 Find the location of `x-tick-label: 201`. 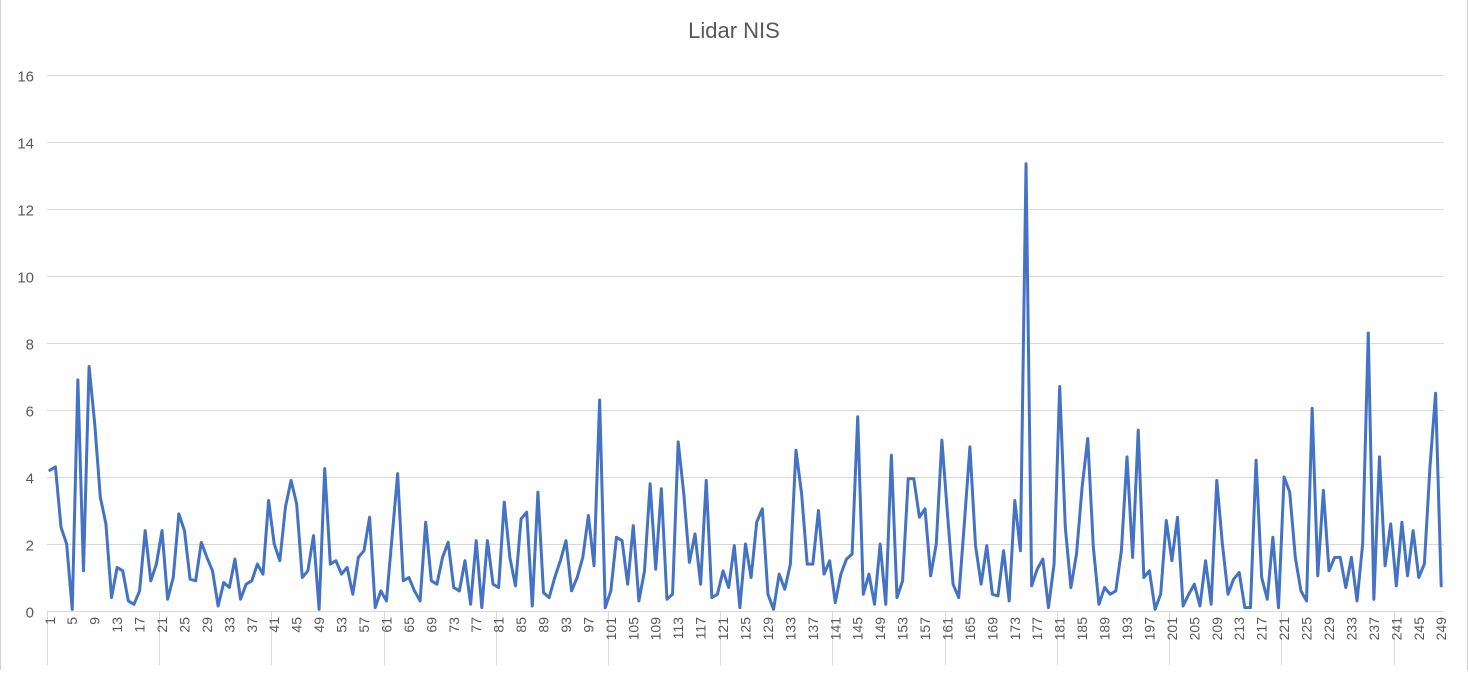

x-tick-label: 201 is located at coordinates (1172, 629).